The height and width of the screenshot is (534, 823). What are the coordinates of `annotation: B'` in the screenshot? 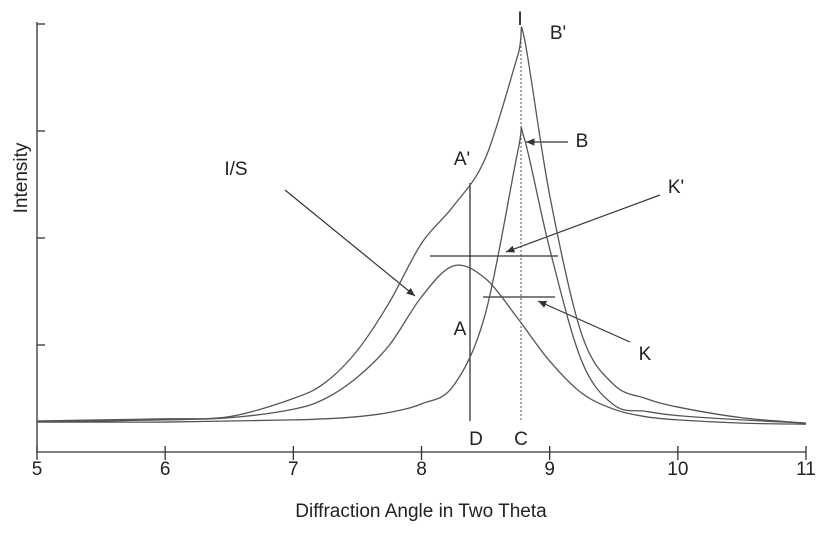 It's located at (558, 33).